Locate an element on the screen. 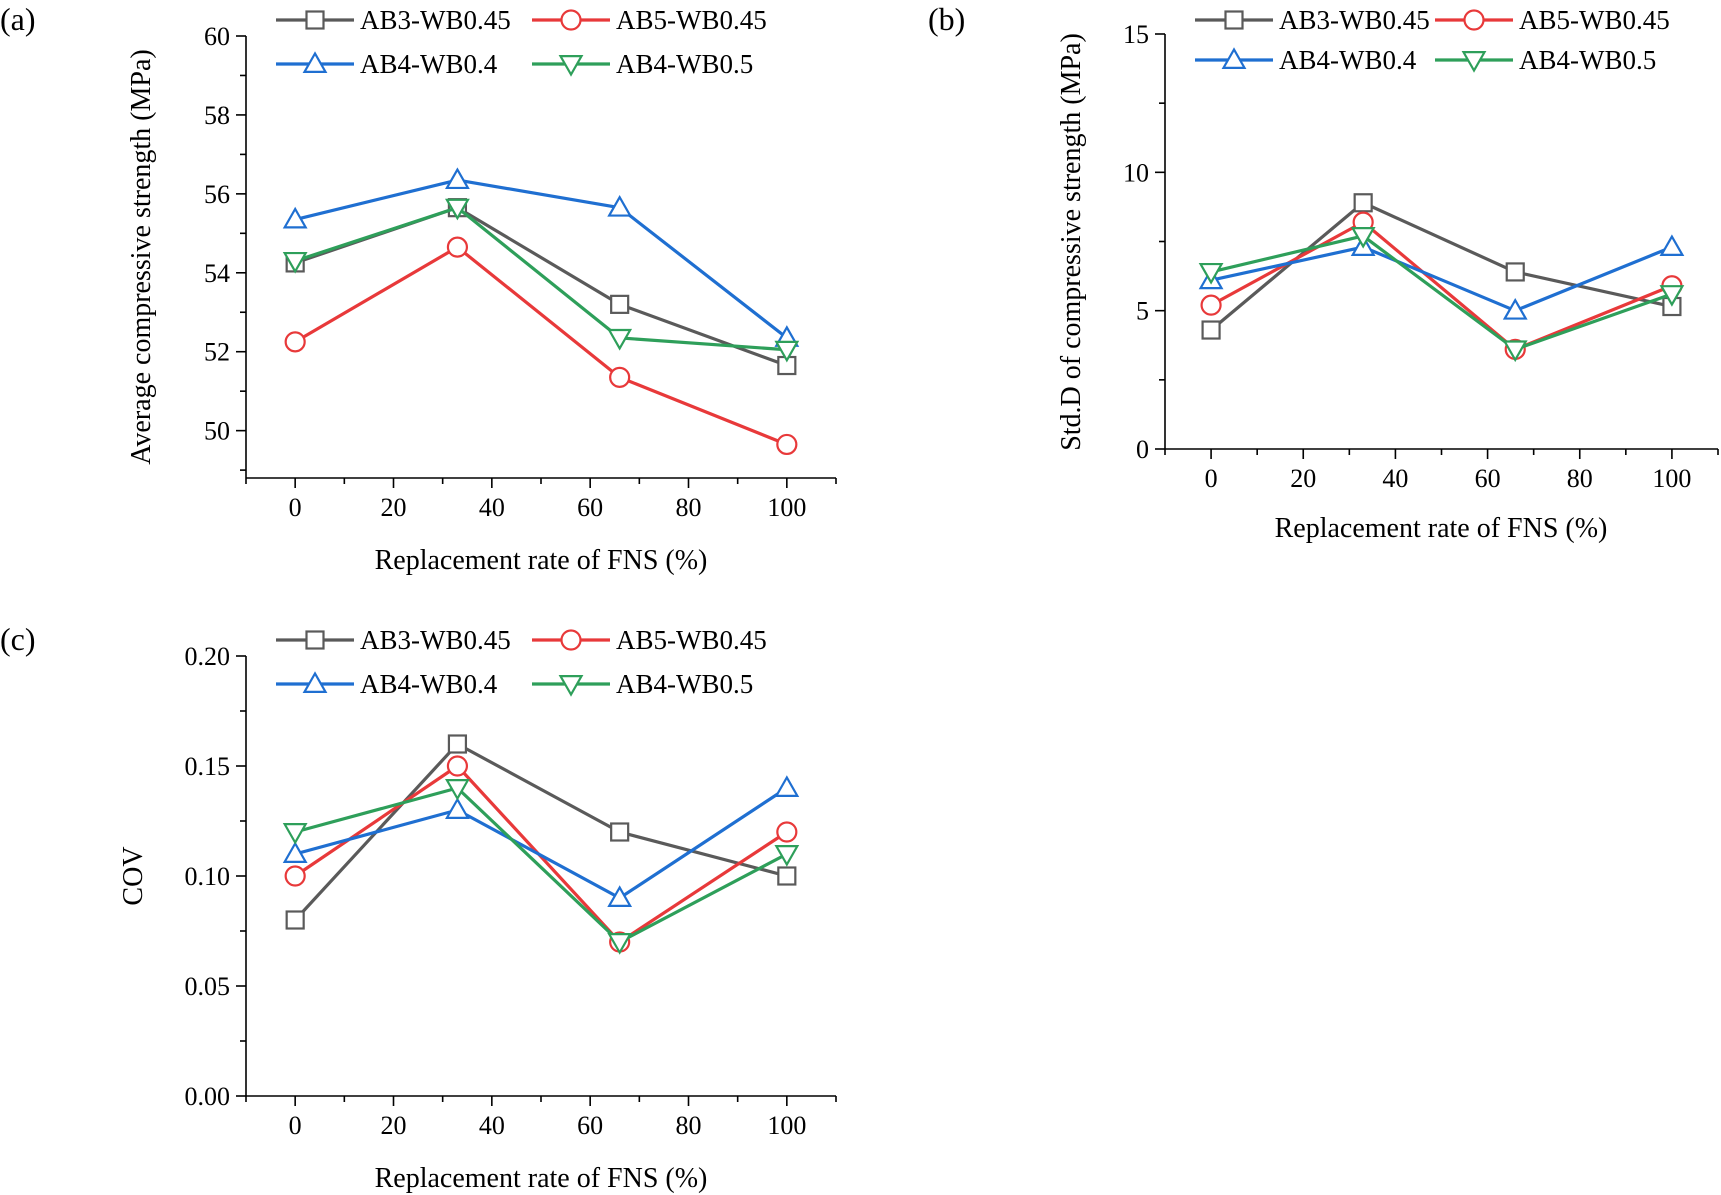  y-tick-label: 0.10 is located at coordinates (208, 876).